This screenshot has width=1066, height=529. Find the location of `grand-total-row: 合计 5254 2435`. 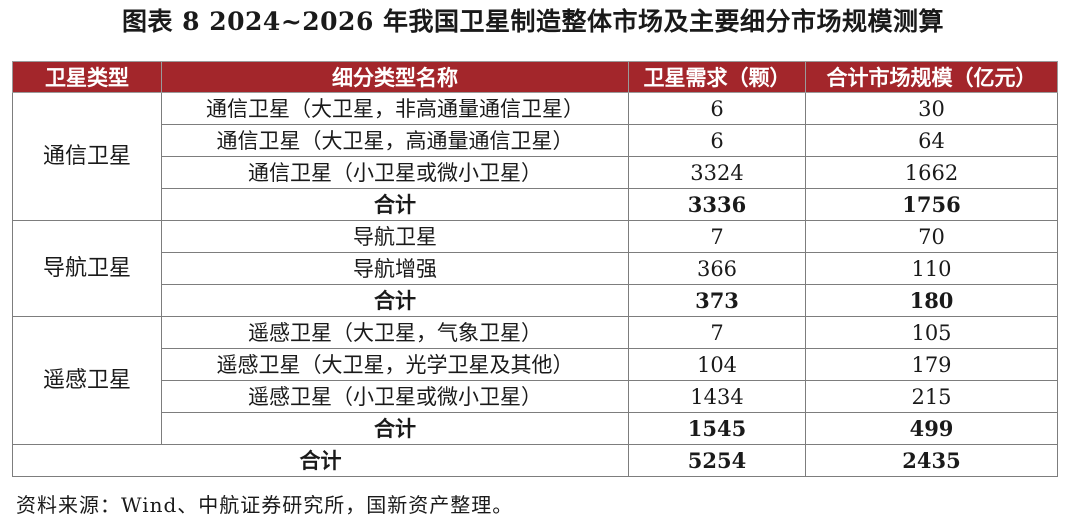

grand-total-row: 合计 5254 2435 is located at coordinates (535, 460).